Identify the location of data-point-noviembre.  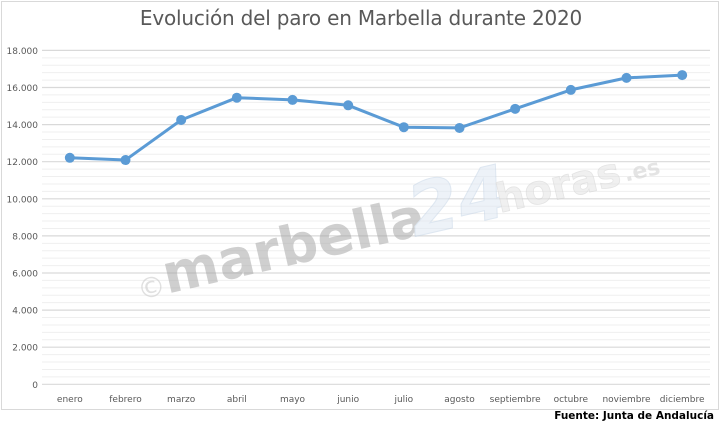
(626, 77).